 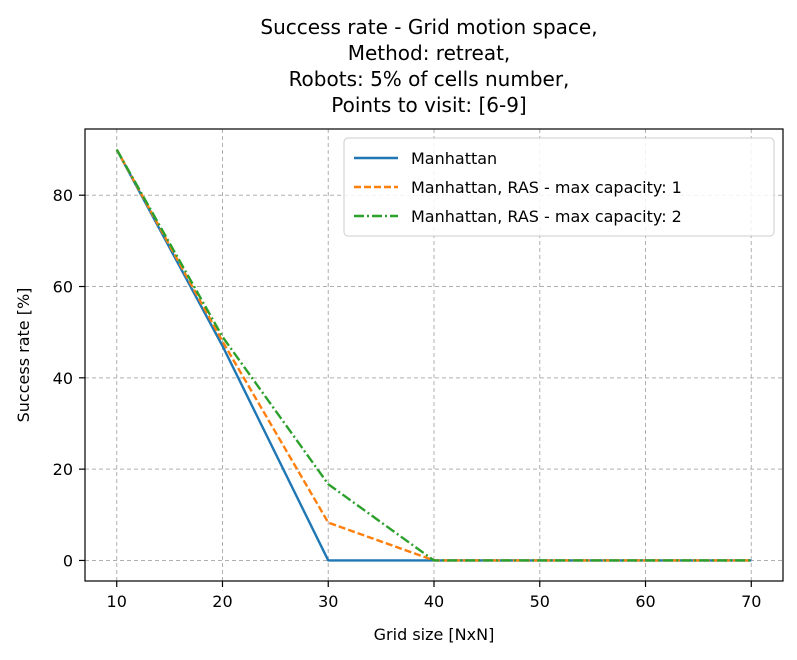 What do you see at coordinates (429, 53) in the screenshot?
I see `title-line-2: Method: retreat,` at bounding box center [429, 53].